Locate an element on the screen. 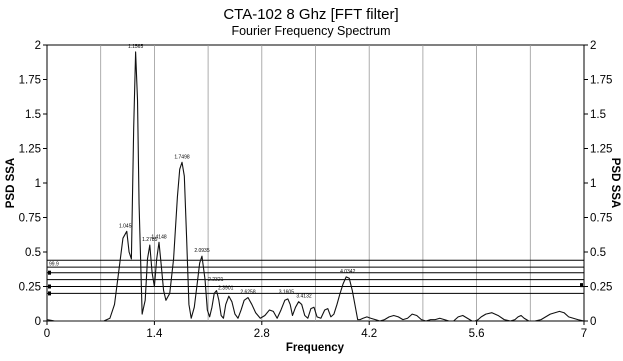 Image resolution: width=623 pixels, height=361 pixels. y-tick-label-right: 1.5 is located at coordinates (598, 115).